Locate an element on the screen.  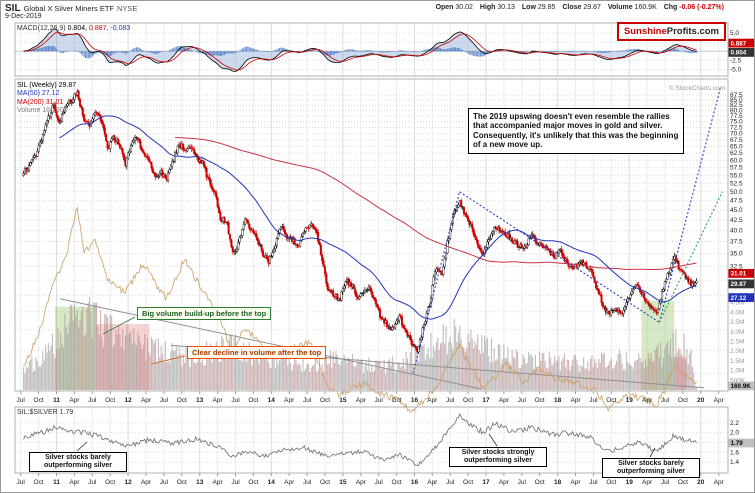
macd-legend-label: MACD(12,26,9) is located at coordinates (41, 28).